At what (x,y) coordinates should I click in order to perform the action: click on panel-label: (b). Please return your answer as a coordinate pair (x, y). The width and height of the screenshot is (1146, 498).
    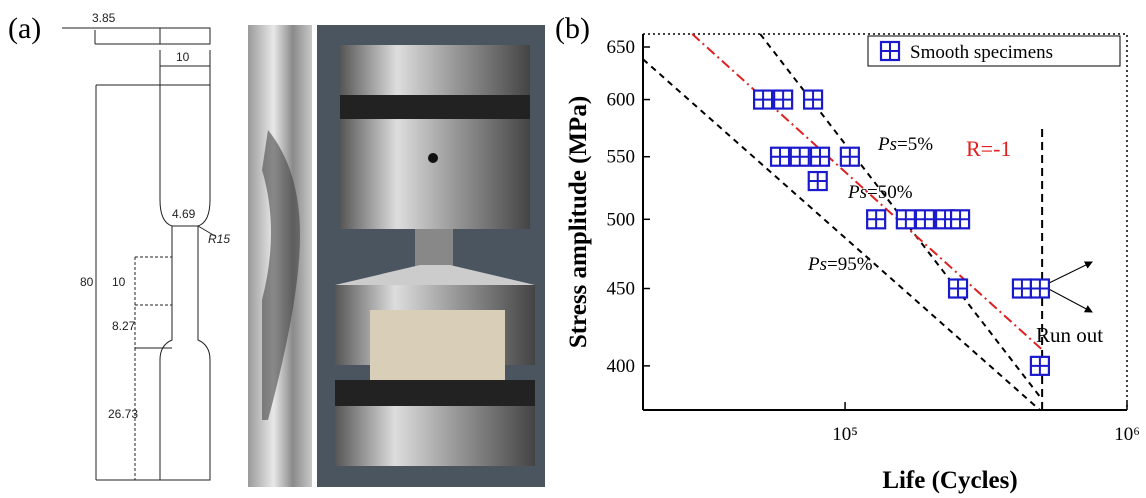
    Looking at the image, I should click on (572, 28).